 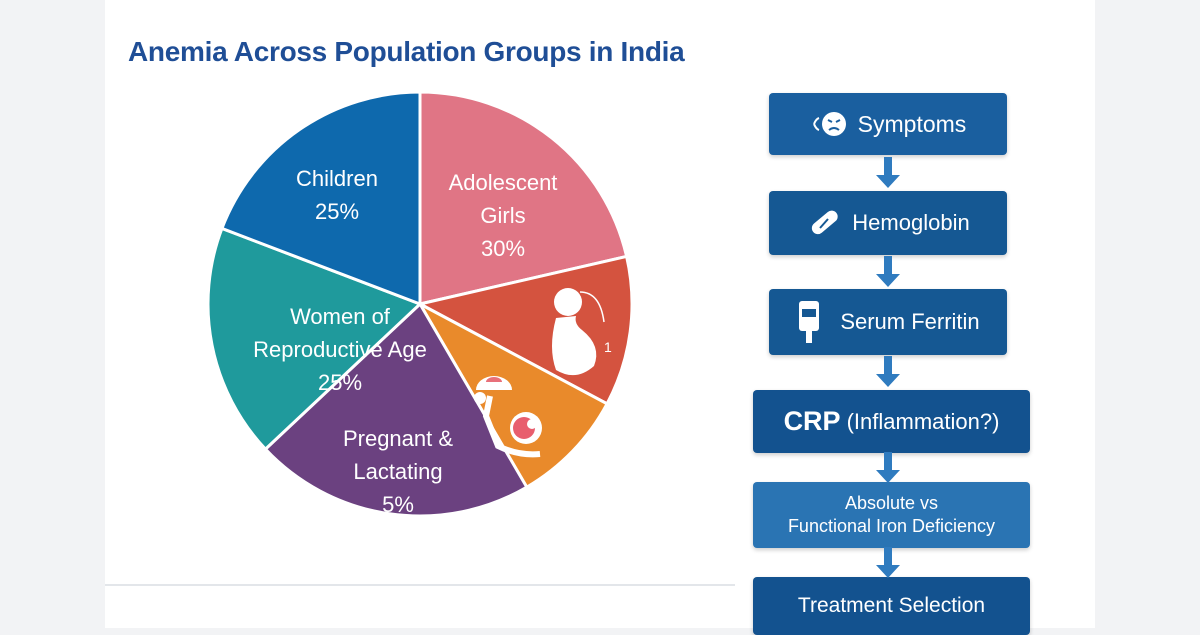 I want to click on step-crp: CRP (Inflammation?), so click(x=891, y=421).